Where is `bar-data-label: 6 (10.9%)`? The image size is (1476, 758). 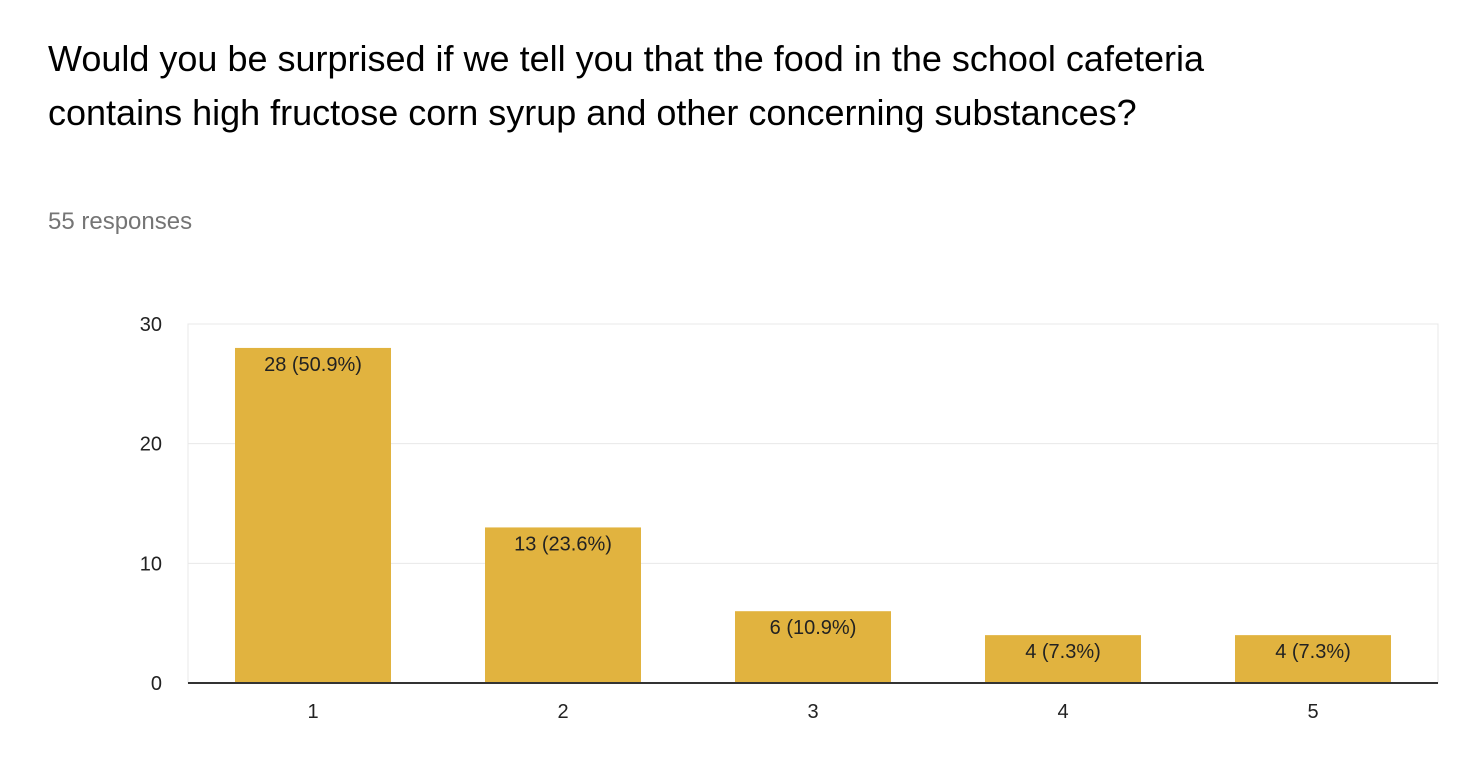
bar-data-label: 6 (10.9%) is located at coordinates (813, 628).